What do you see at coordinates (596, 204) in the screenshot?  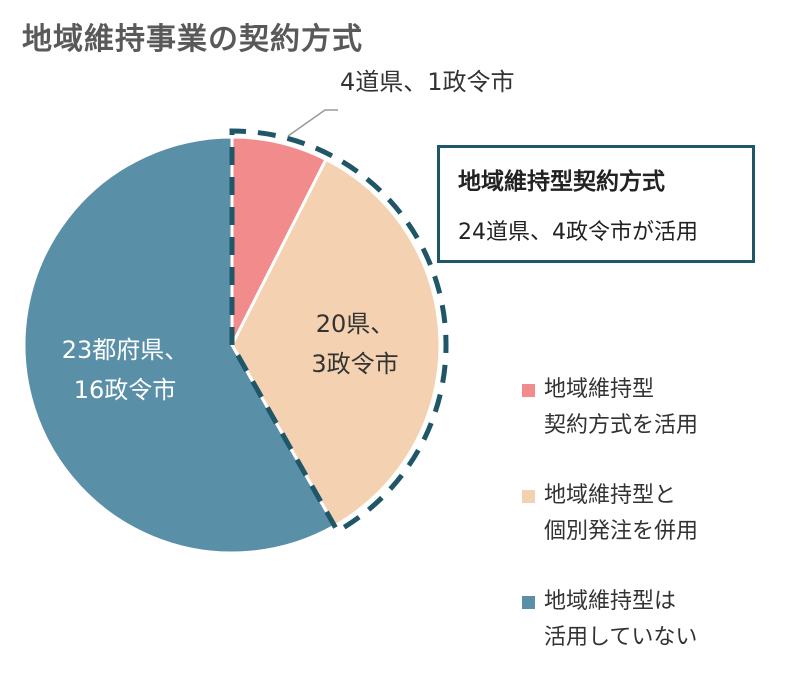 I see `callout-box: 地域維持型契約方式 24道県、4政令市が活用` at bounding box center [596, 204].